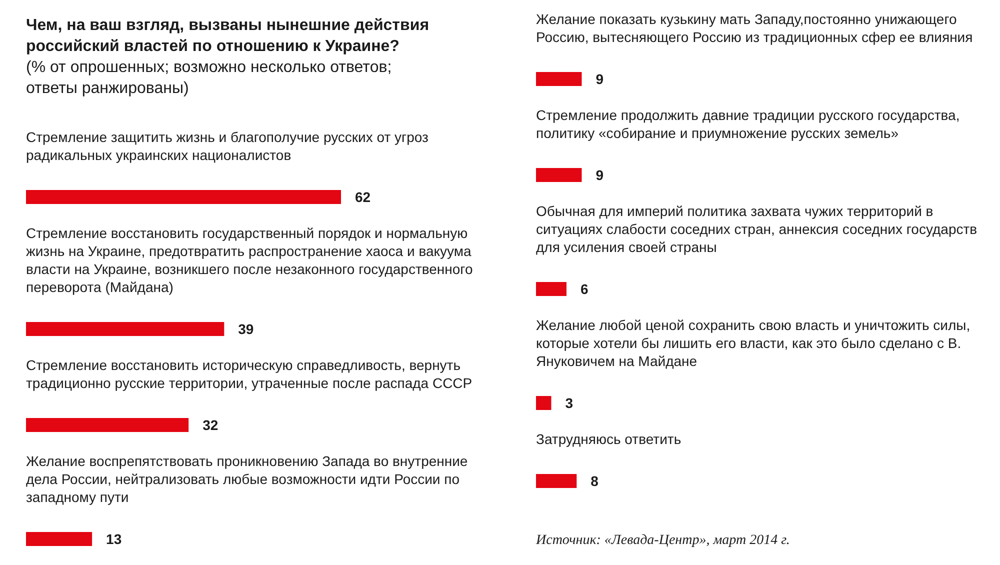 The image size is (1000, 565). I want to click on data-label: 39, so click(246, 329).